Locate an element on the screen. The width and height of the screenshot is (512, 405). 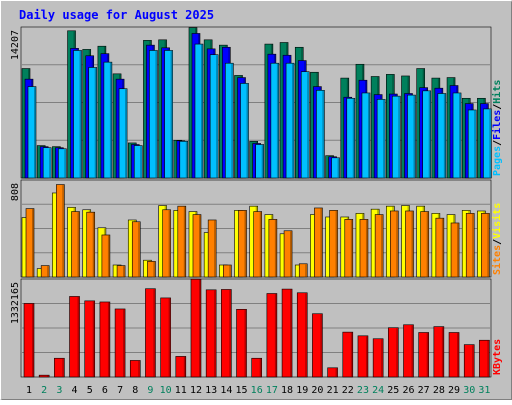
x-label-day-12: 12 is located at coordinates (196, 390).